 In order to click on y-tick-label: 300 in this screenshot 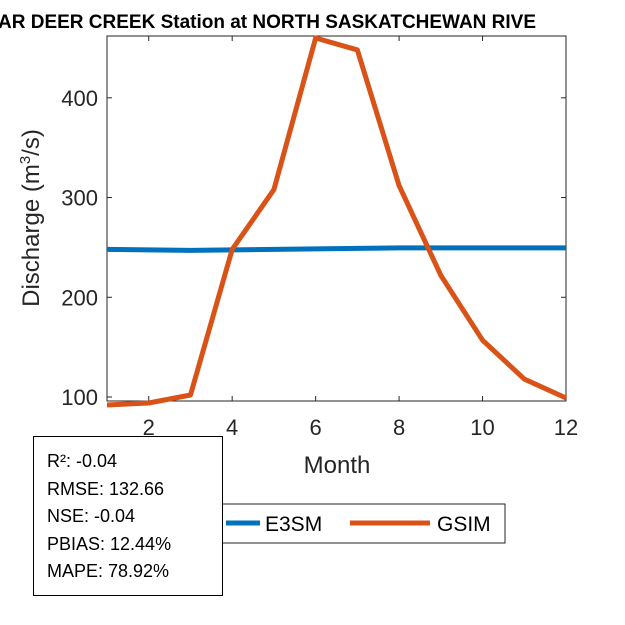, I will do `click(79, 198)`.